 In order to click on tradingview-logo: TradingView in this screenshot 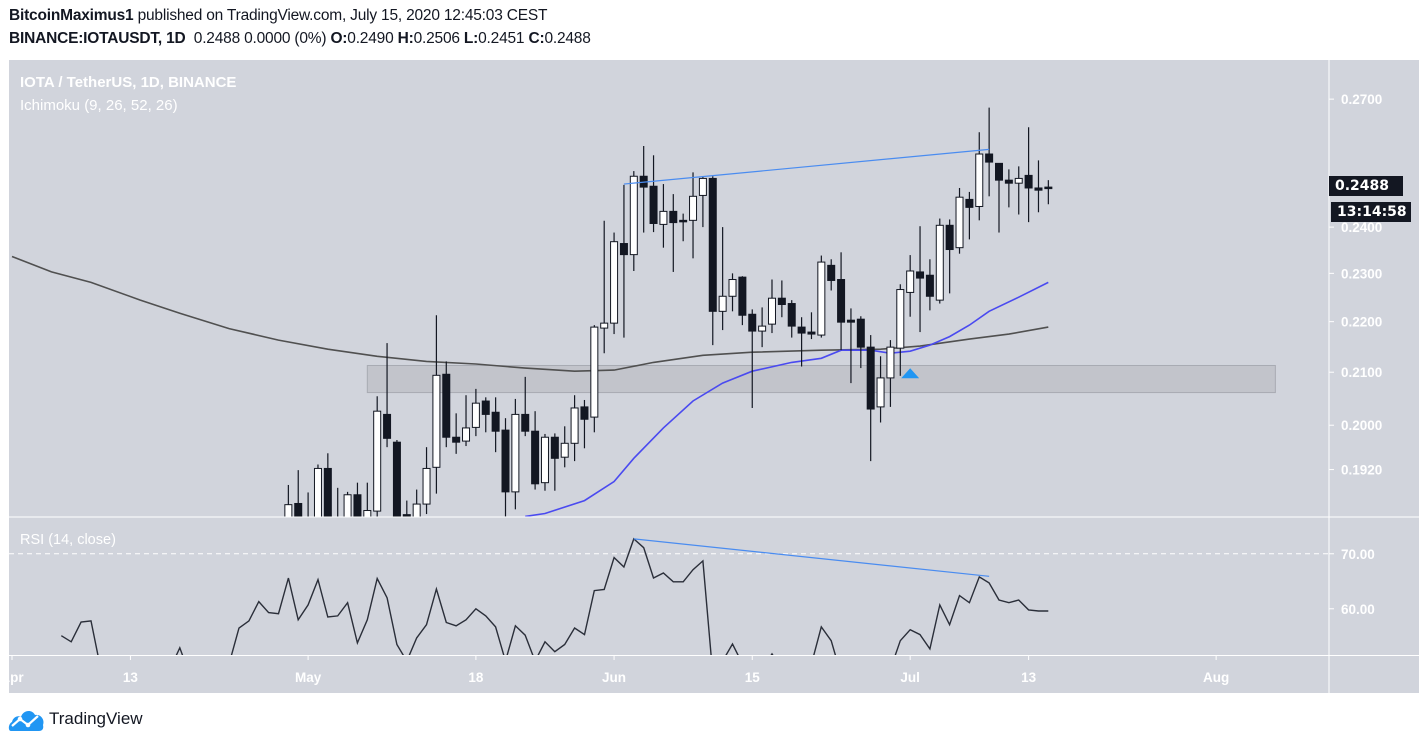, I will do `click(75, 719)`.